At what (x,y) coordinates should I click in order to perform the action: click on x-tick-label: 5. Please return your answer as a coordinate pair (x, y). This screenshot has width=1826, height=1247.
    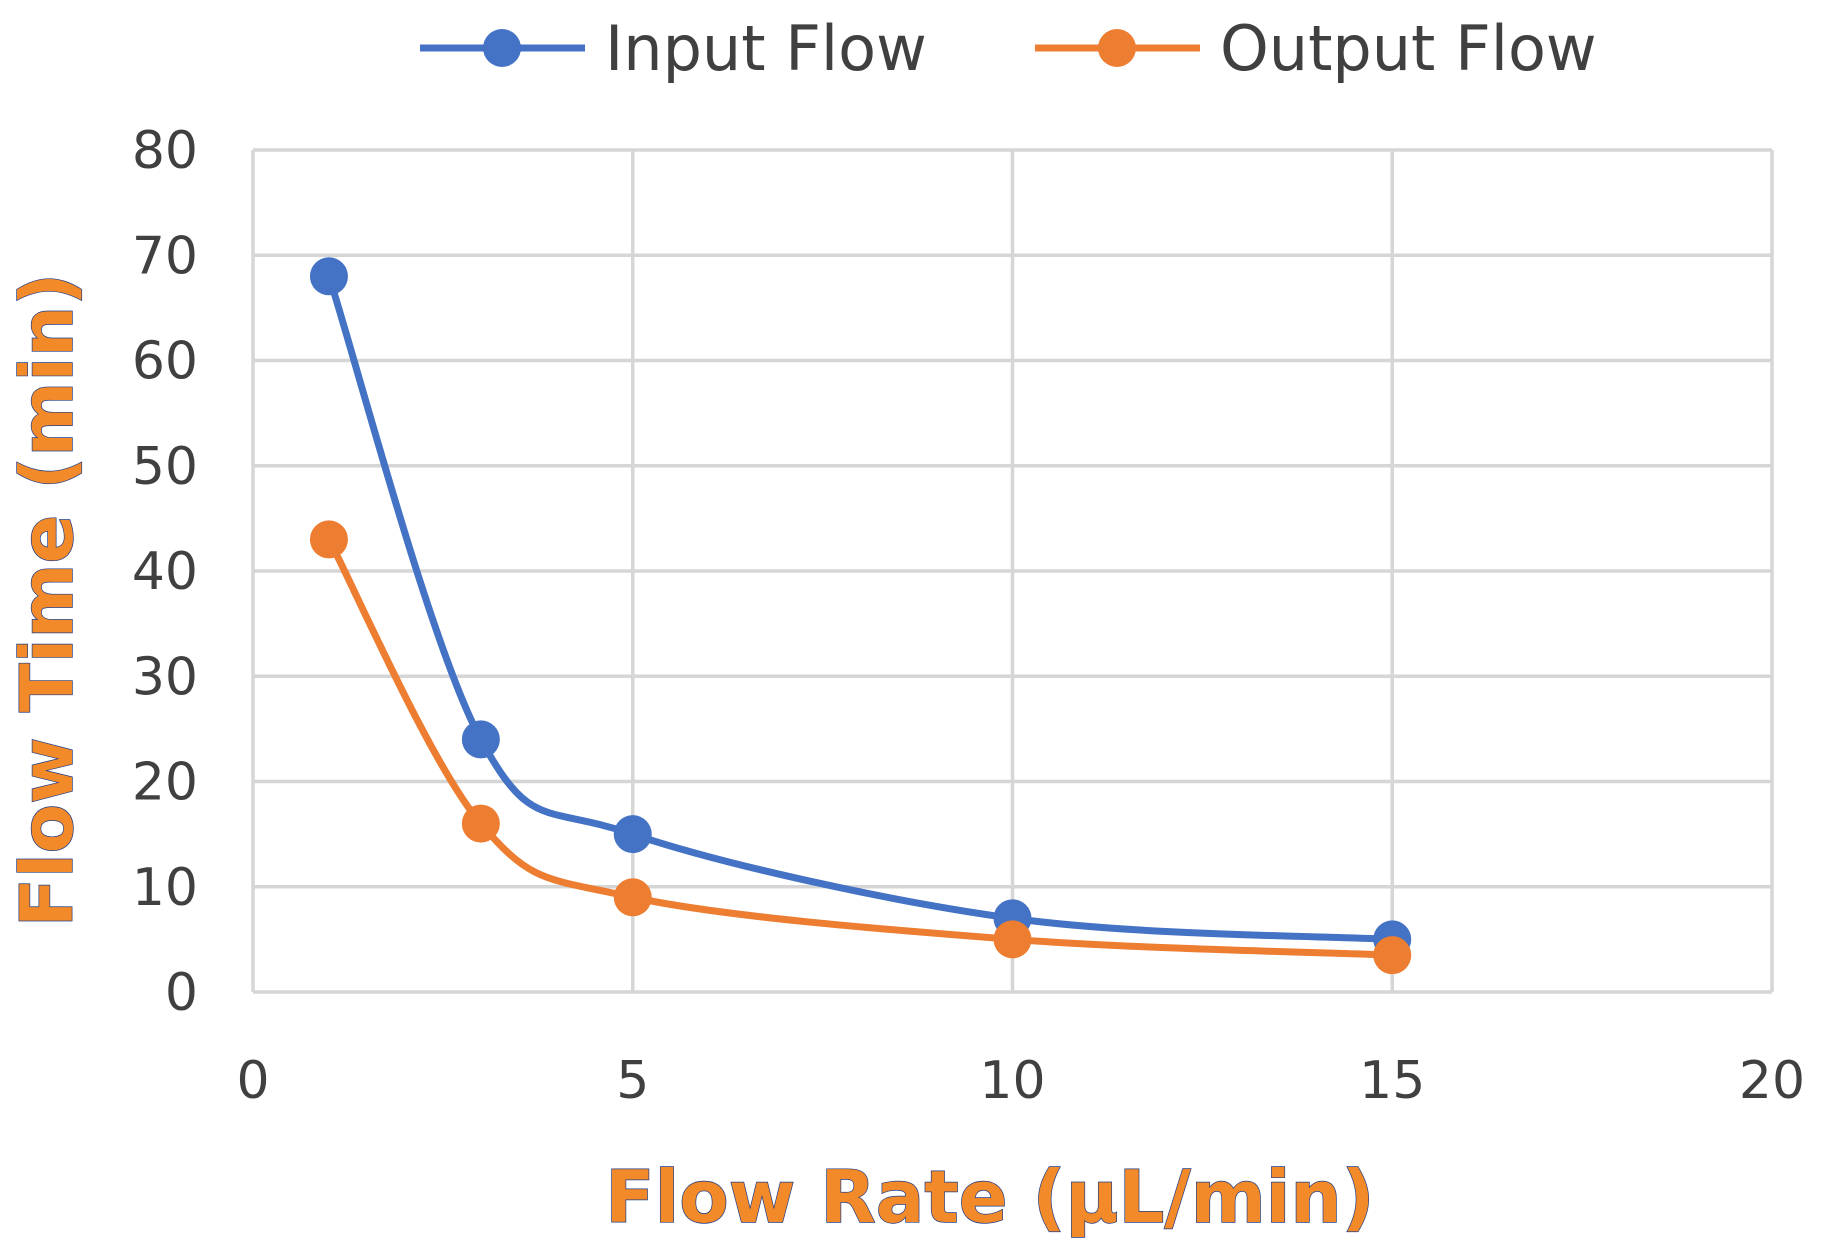
    Looking at the image, I should click on (632, 1081).